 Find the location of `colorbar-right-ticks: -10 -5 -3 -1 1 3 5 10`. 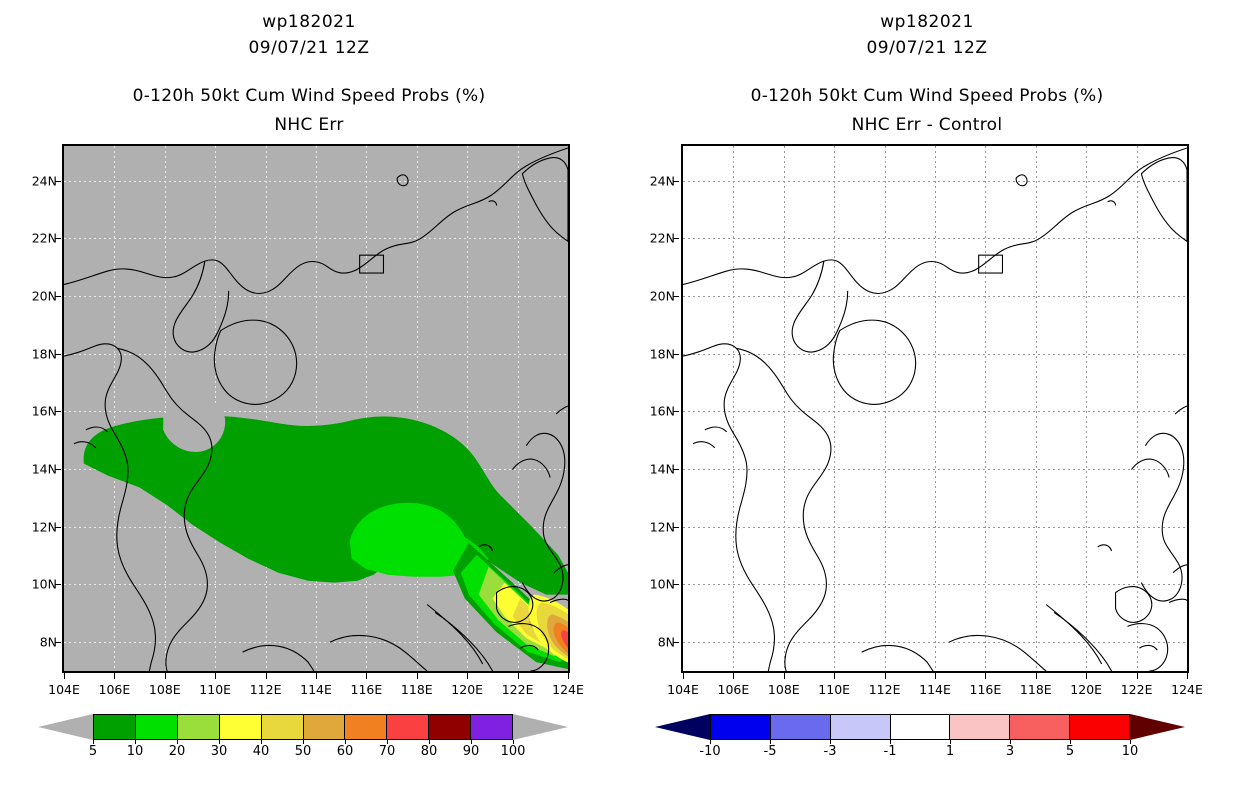

colorbar-right-ticks: -10 -5 -3 -1 1 3 5 10 is located at coordinates (927, 751).